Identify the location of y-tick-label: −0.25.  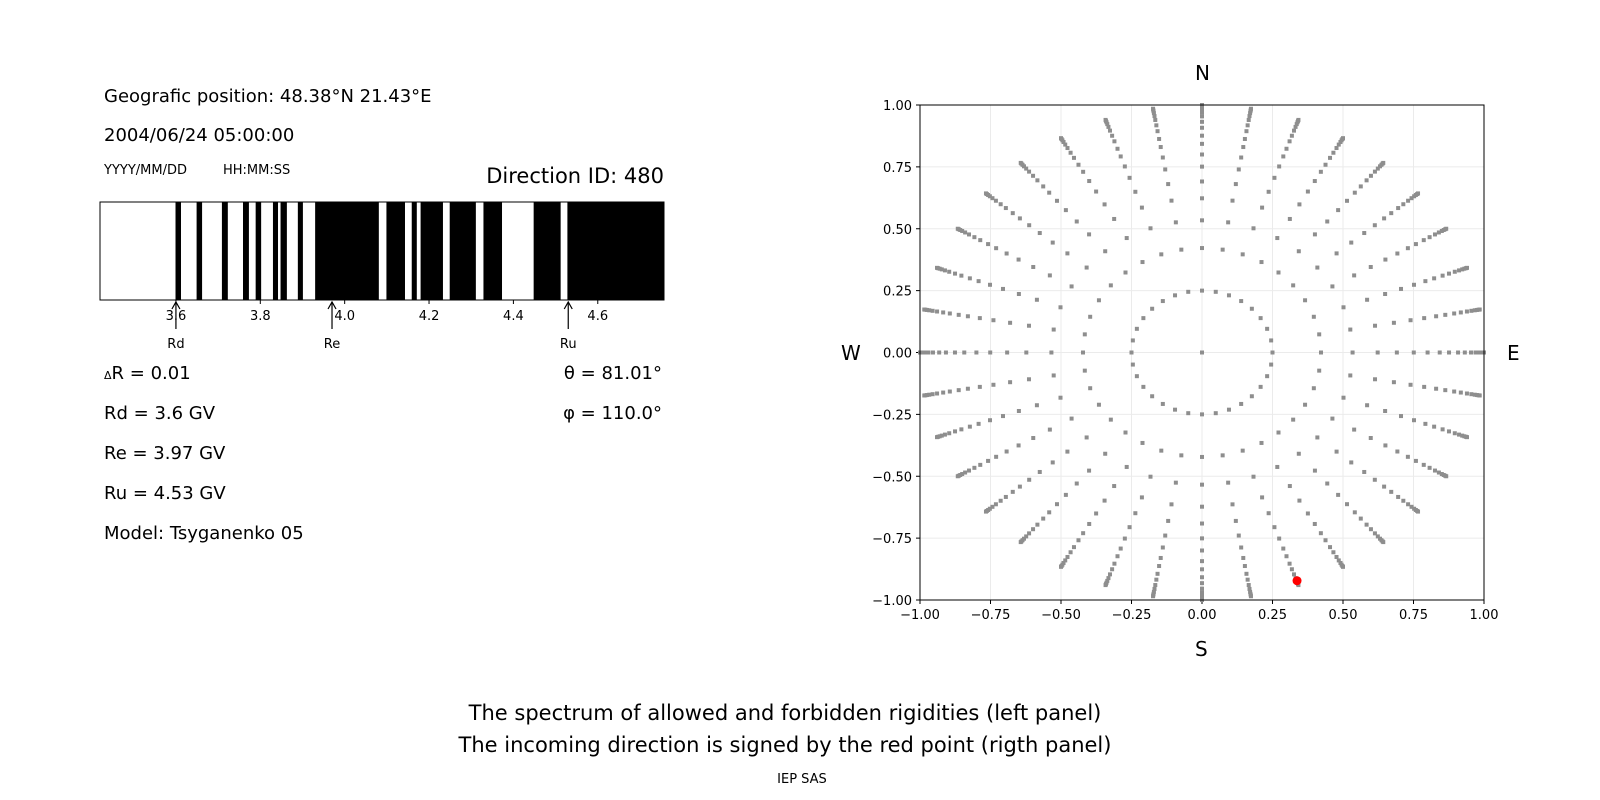
(892, 415).